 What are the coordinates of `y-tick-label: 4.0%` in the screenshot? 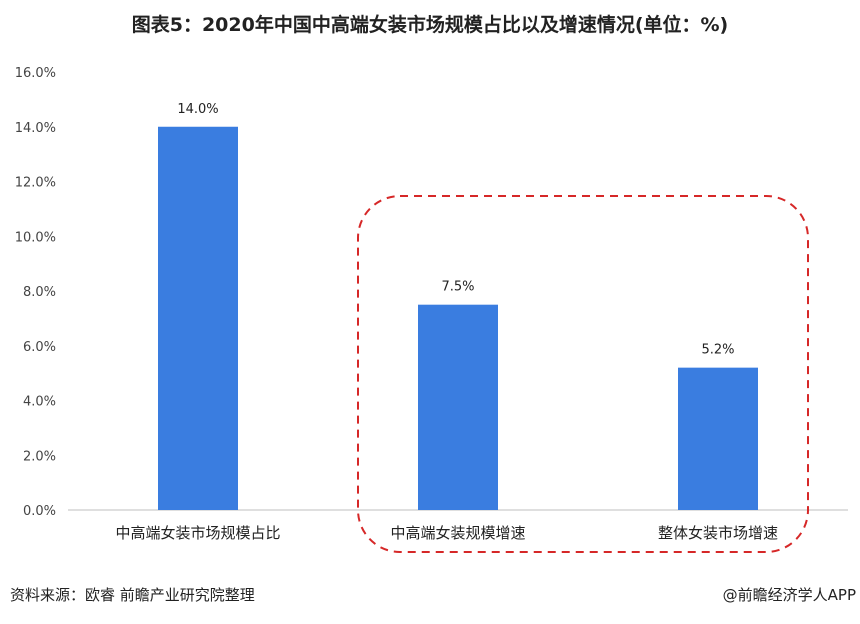 It's located at (39, 402).